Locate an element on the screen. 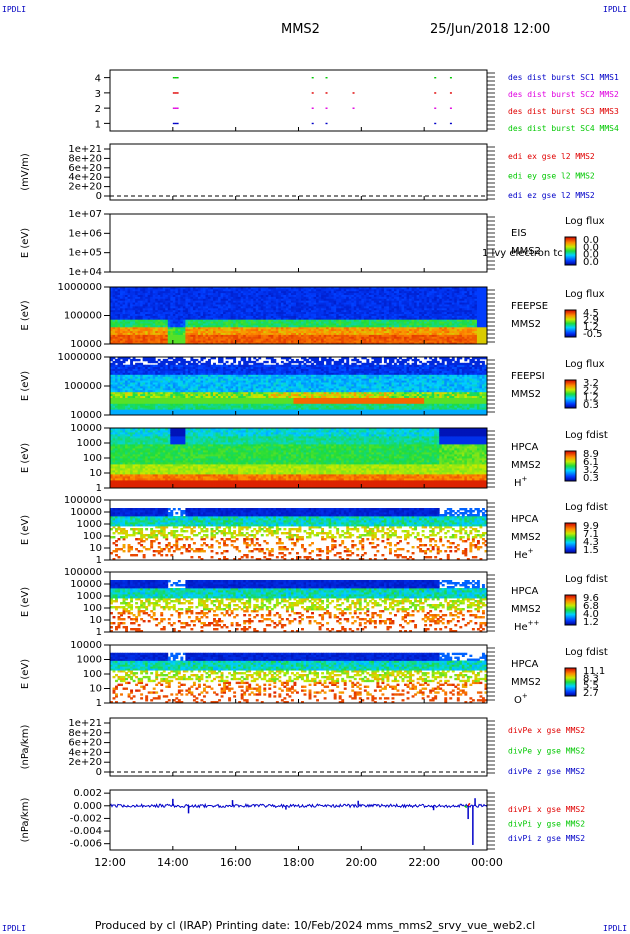  feepse-colorbar-tick: -0.5 is located at coordinates (593, 334).